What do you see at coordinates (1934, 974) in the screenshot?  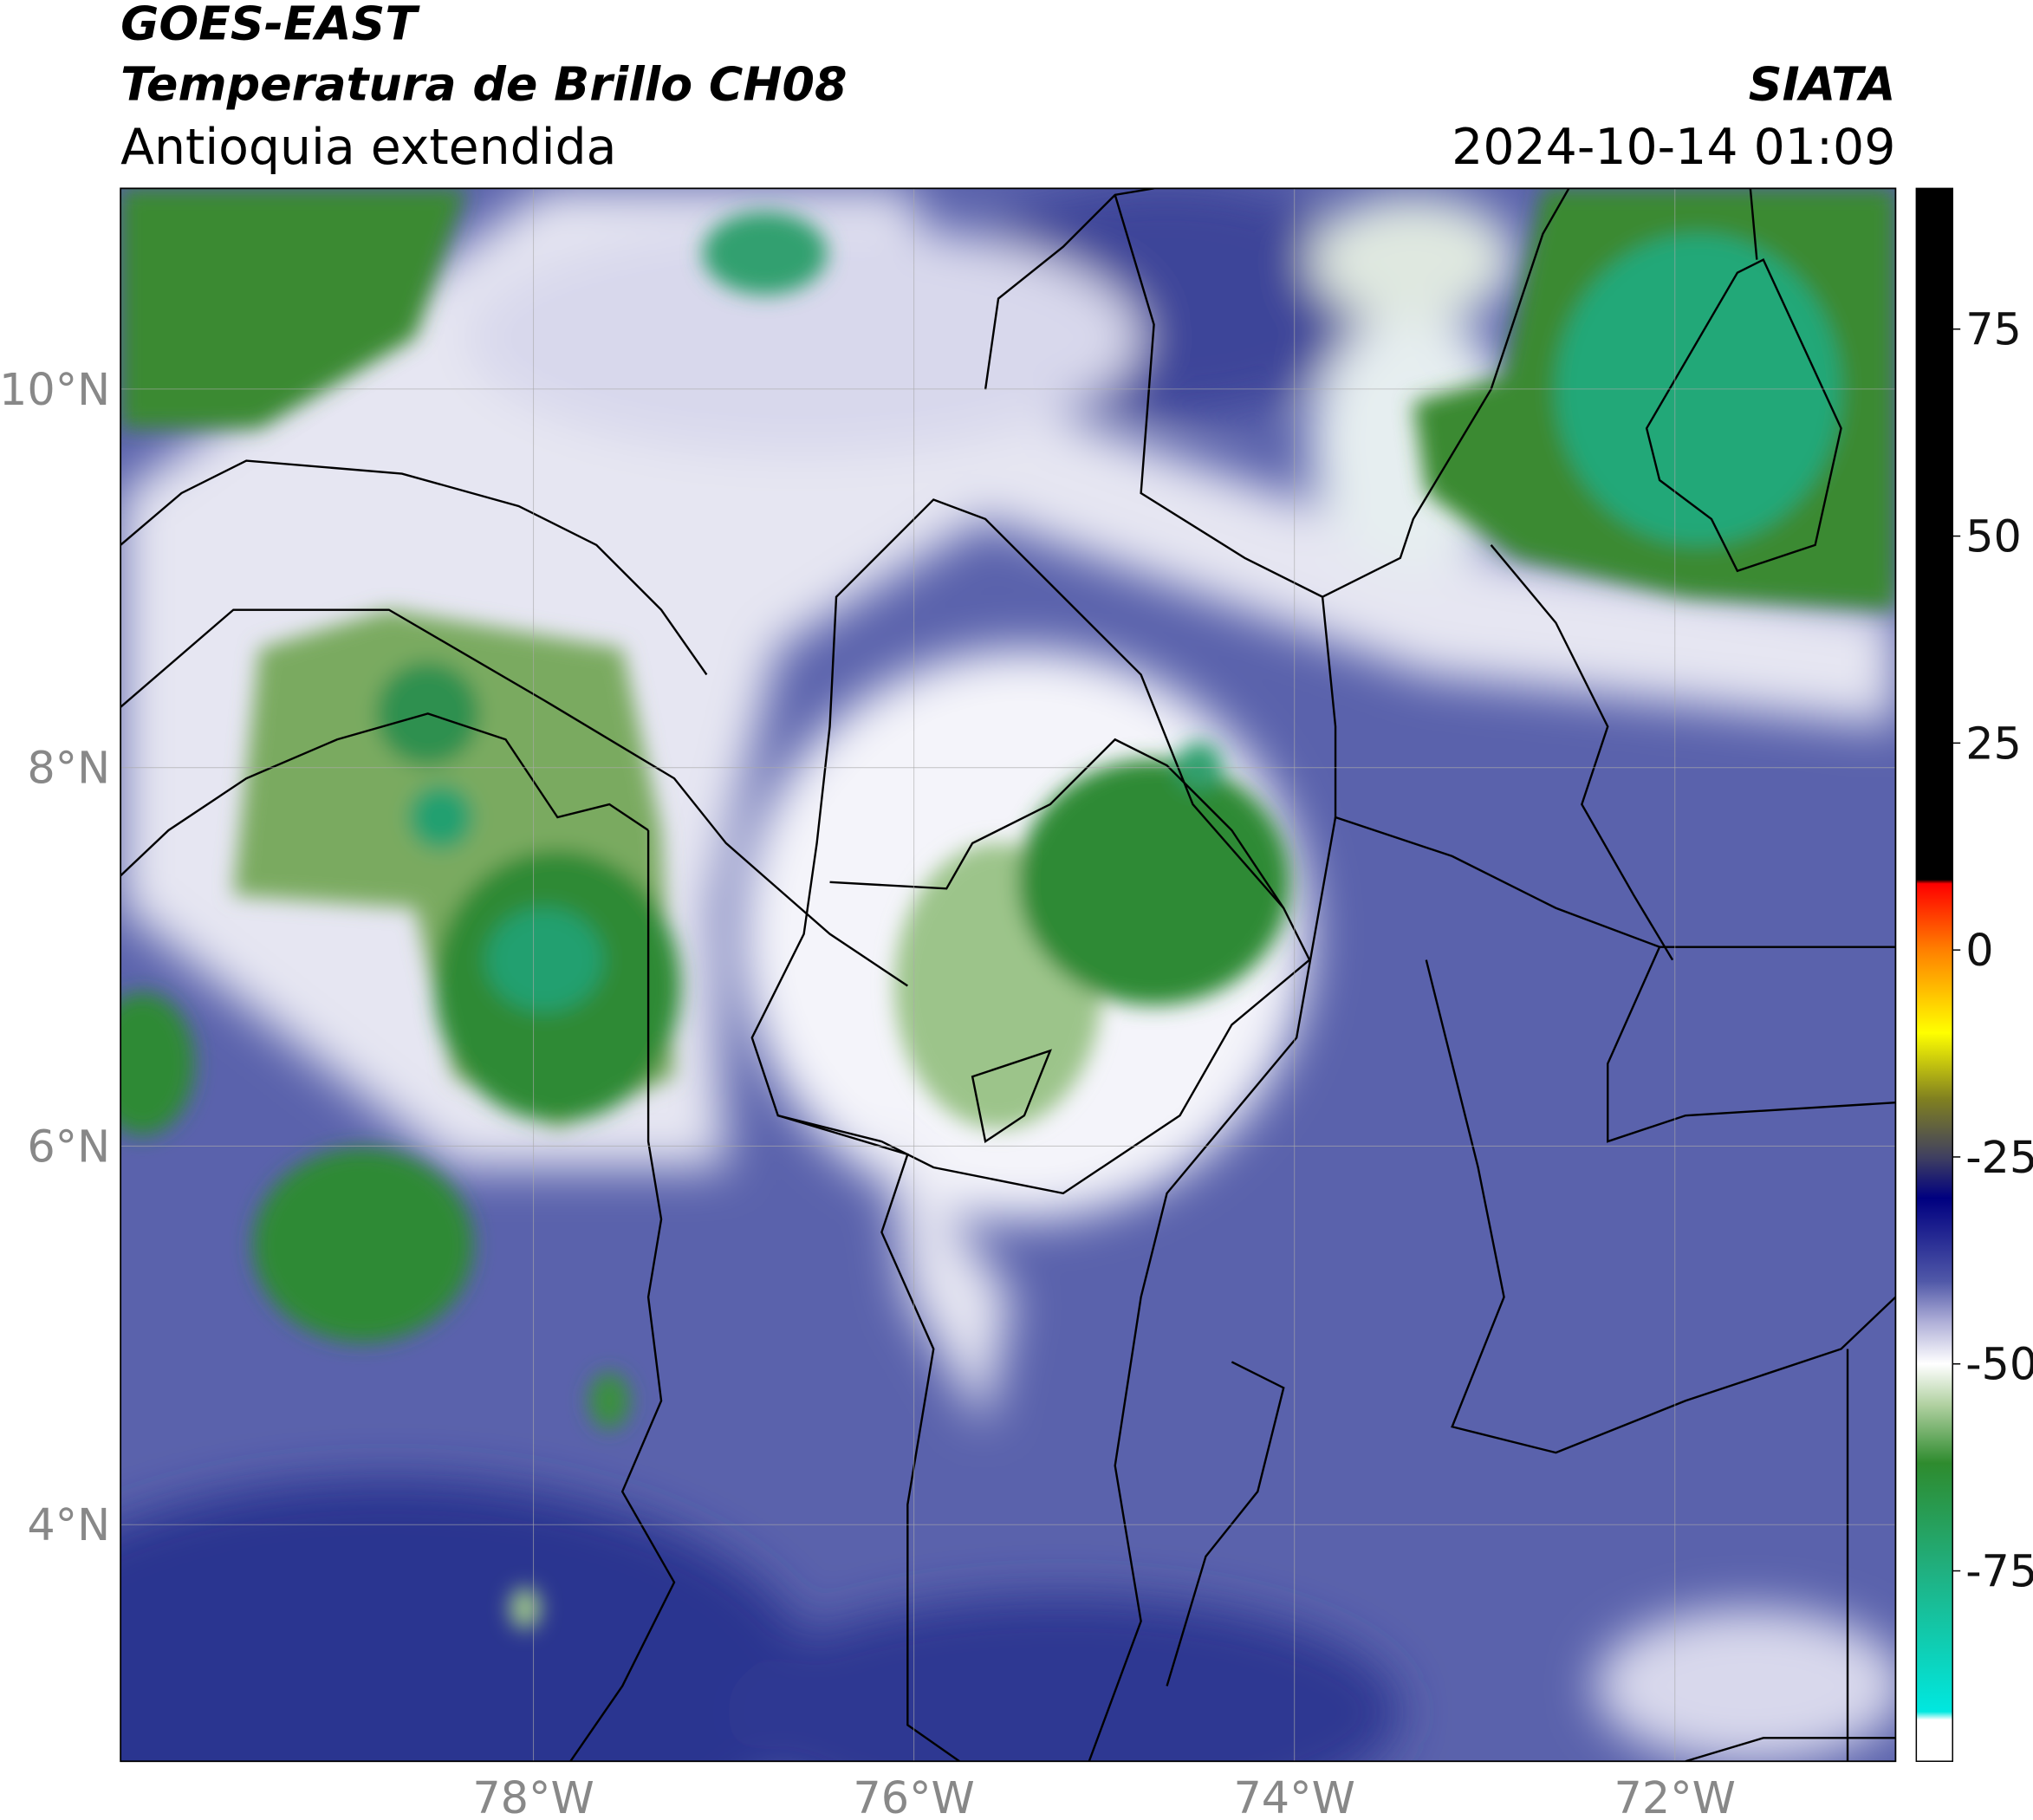 I see `colorbar` at bounding box center [1934, 974].